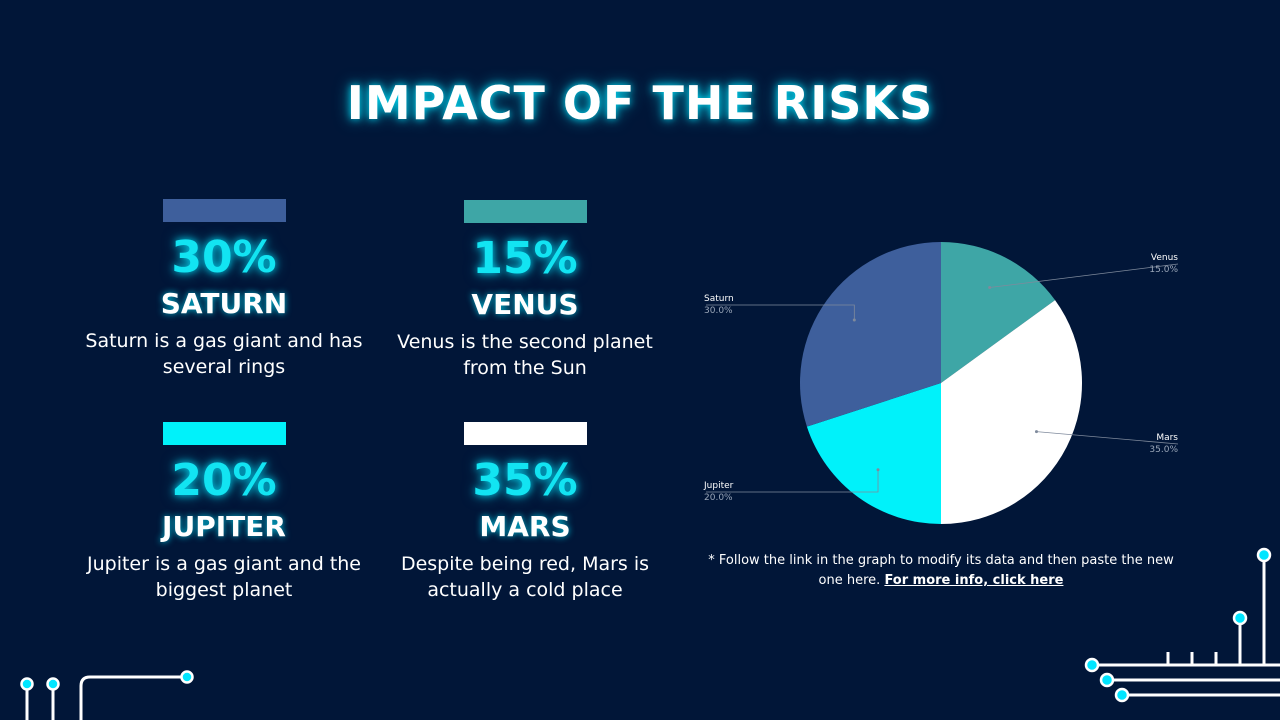 The height and width of the screenshot is (720, 1280). Describe the element at coordinates (1167, 438) in the screenshot. I see `slice-label: Mars` at that location.